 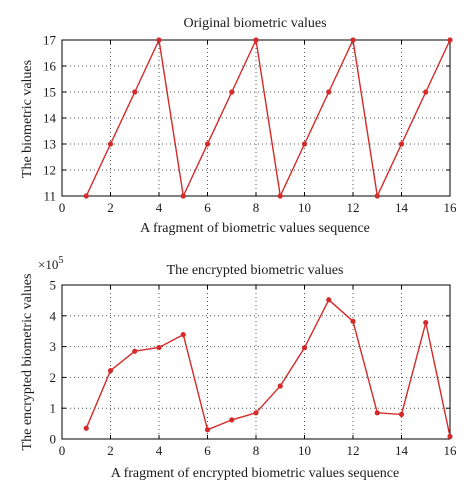 I want to click on y-tick-label: 12, so click(x=49, y=170).